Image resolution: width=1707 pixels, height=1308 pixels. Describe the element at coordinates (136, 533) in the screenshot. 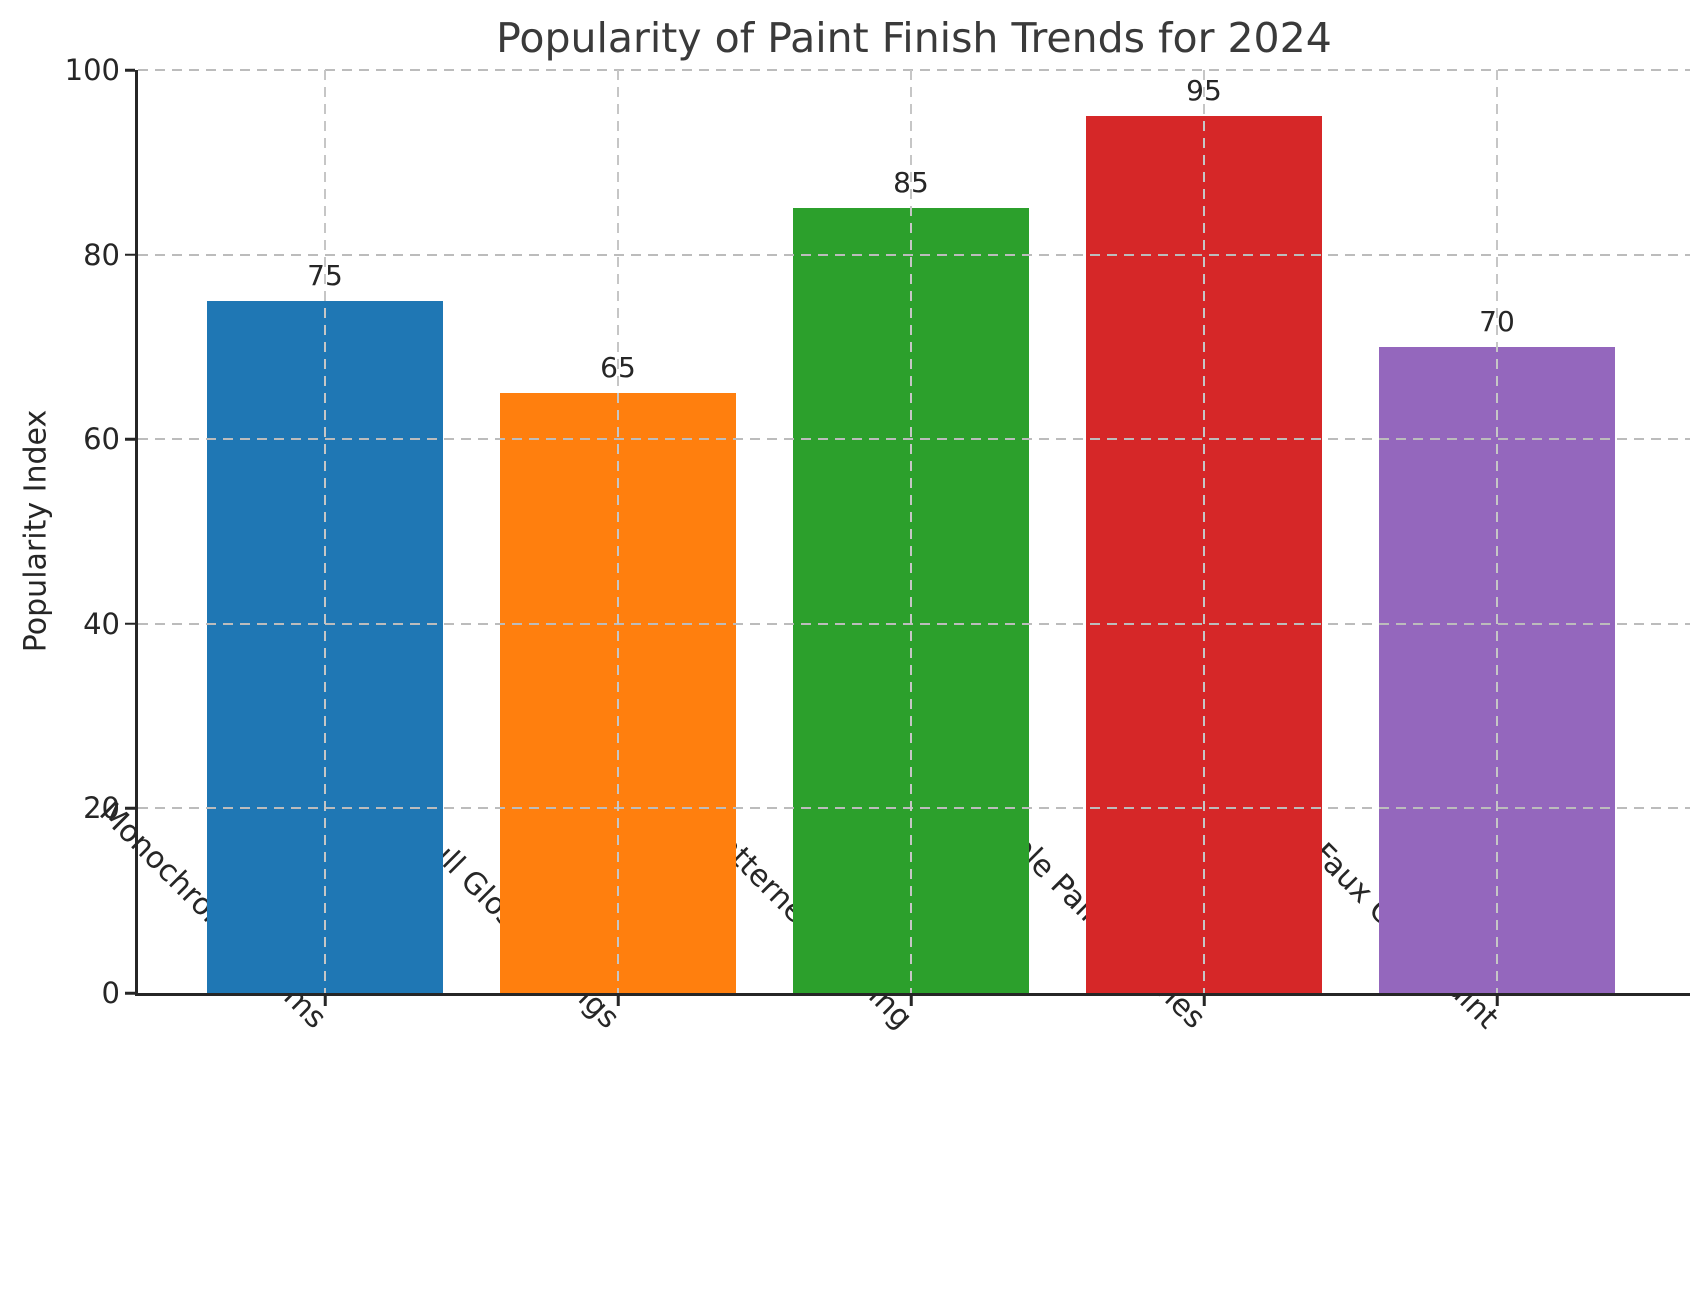

I see `y-axis-spine` at that location.